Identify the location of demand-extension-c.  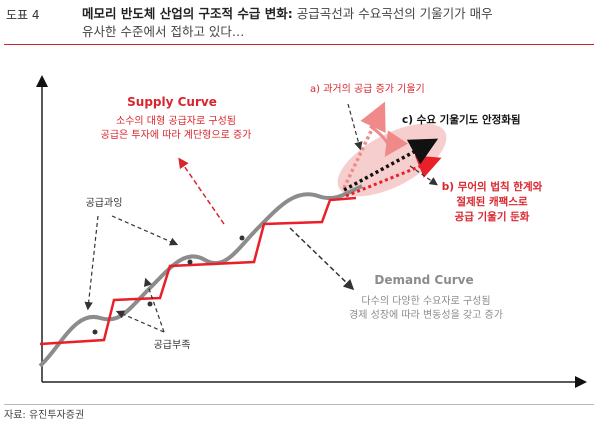
(391, 165).